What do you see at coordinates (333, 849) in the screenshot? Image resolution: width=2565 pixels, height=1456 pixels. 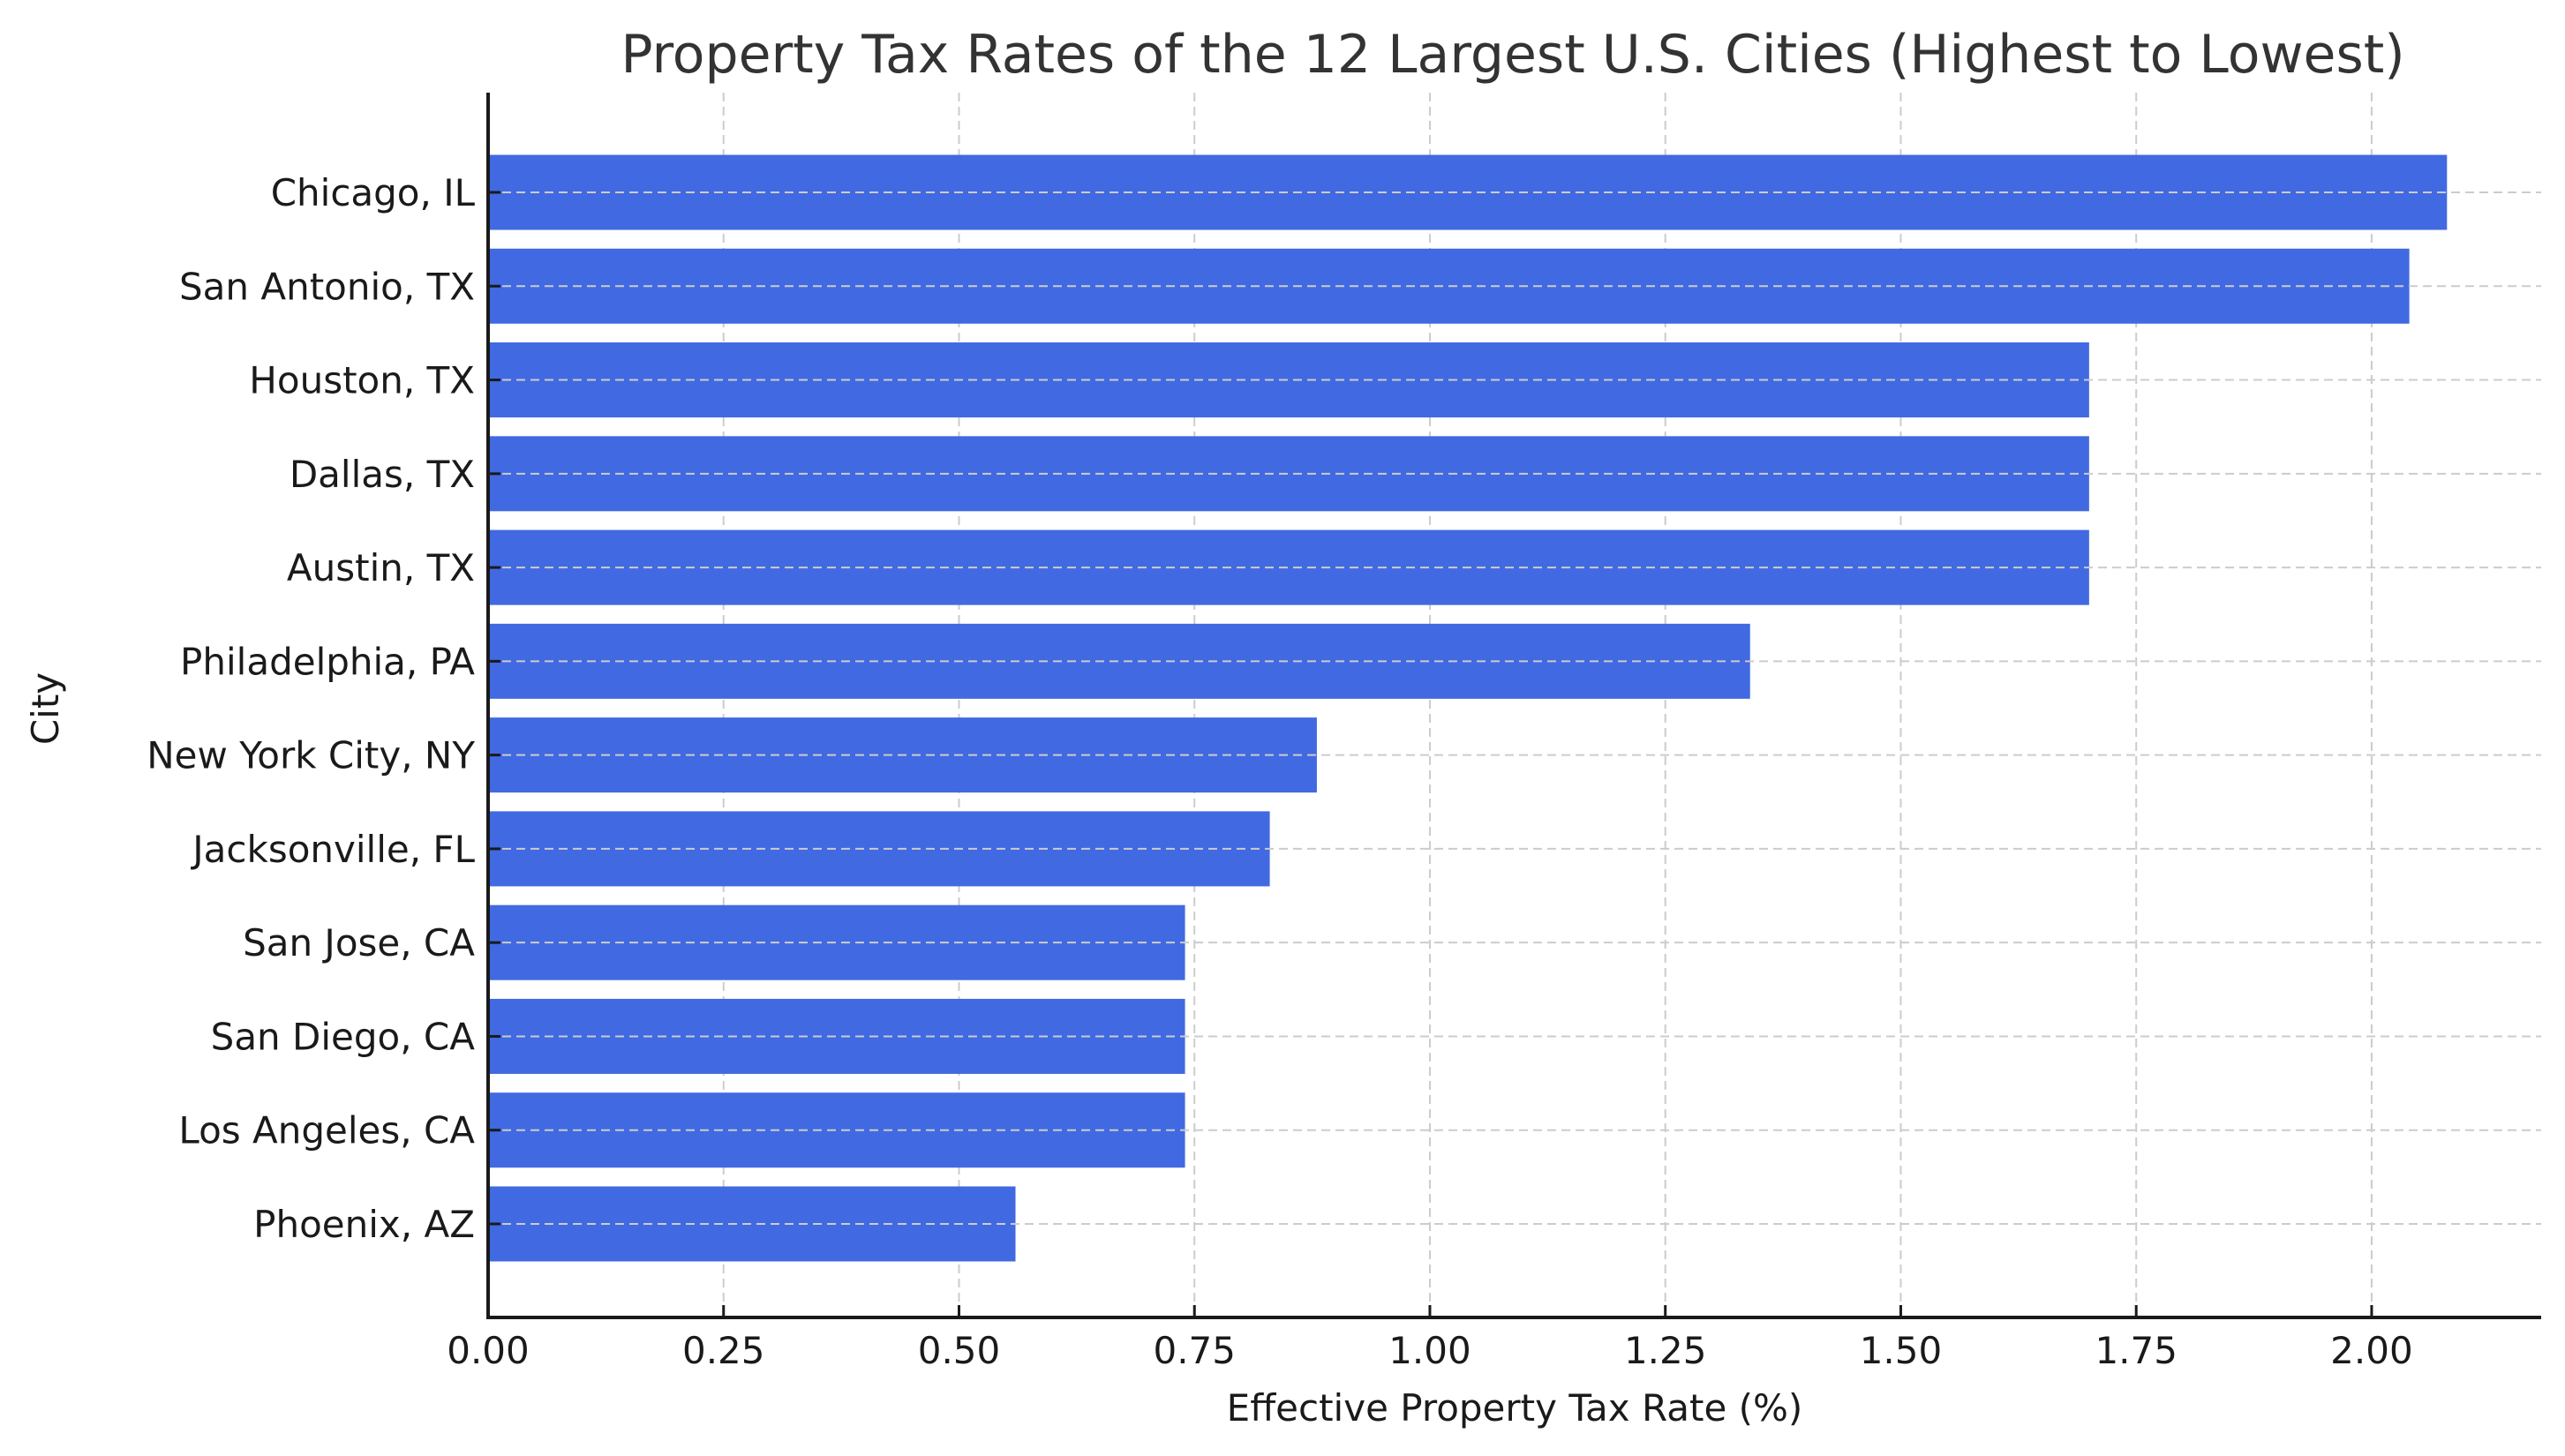 I see `y-tick-label: Jacksonville, FL` at bounding box center [333, 849].